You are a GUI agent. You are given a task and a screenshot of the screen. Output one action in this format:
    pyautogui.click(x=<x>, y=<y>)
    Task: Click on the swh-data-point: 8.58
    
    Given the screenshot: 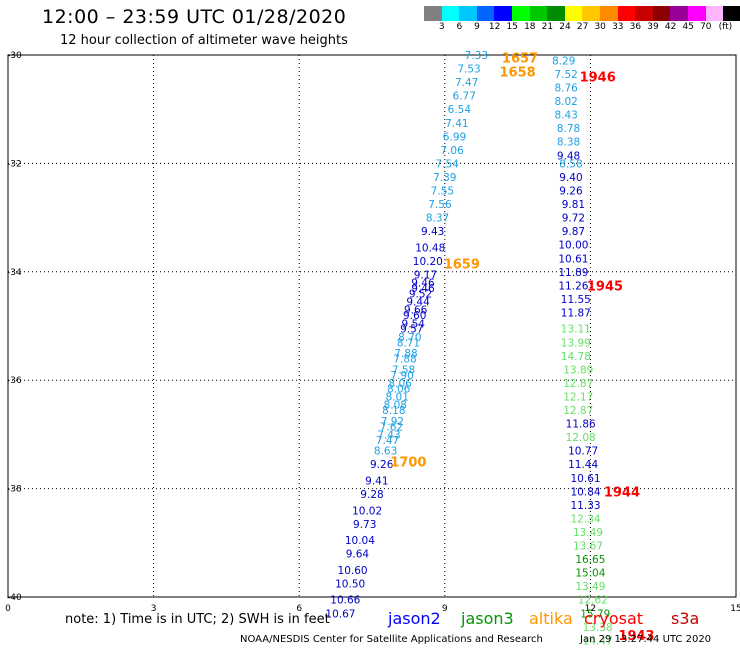 What is the action you would take?
    pyautogui.click(x=570, y=164)
    